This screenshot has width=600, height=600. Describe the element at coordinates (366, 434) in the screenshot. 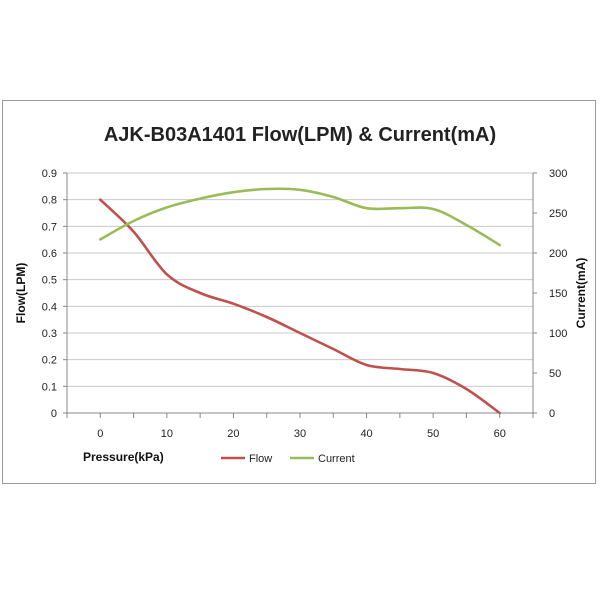

I see `x-tick-label: 40` at that location.